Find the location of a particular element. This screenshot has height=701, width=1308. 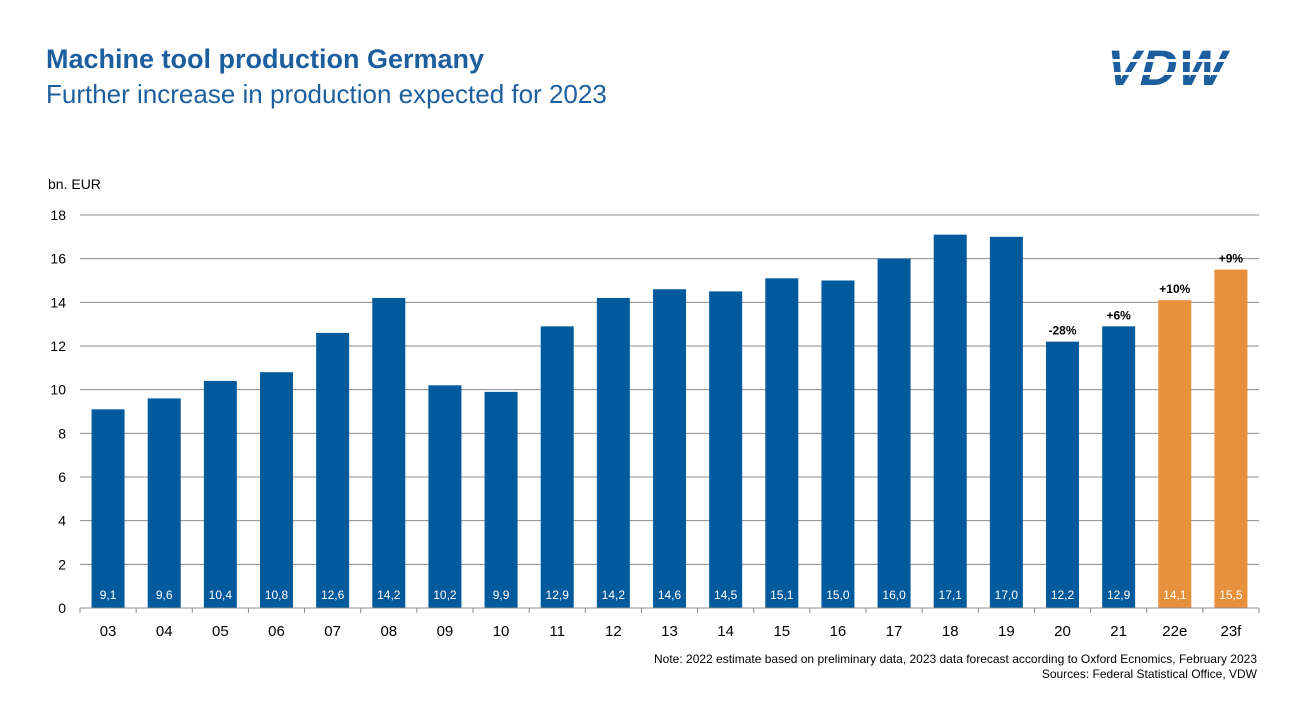

x-tick-label: 20 is located at coordinates (1062, 631).